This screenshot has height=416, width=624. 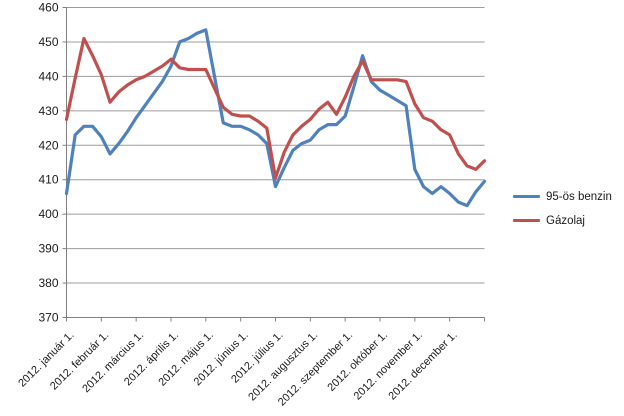 I want to click on y-axis-label: 440, so click(x=48, y=76).